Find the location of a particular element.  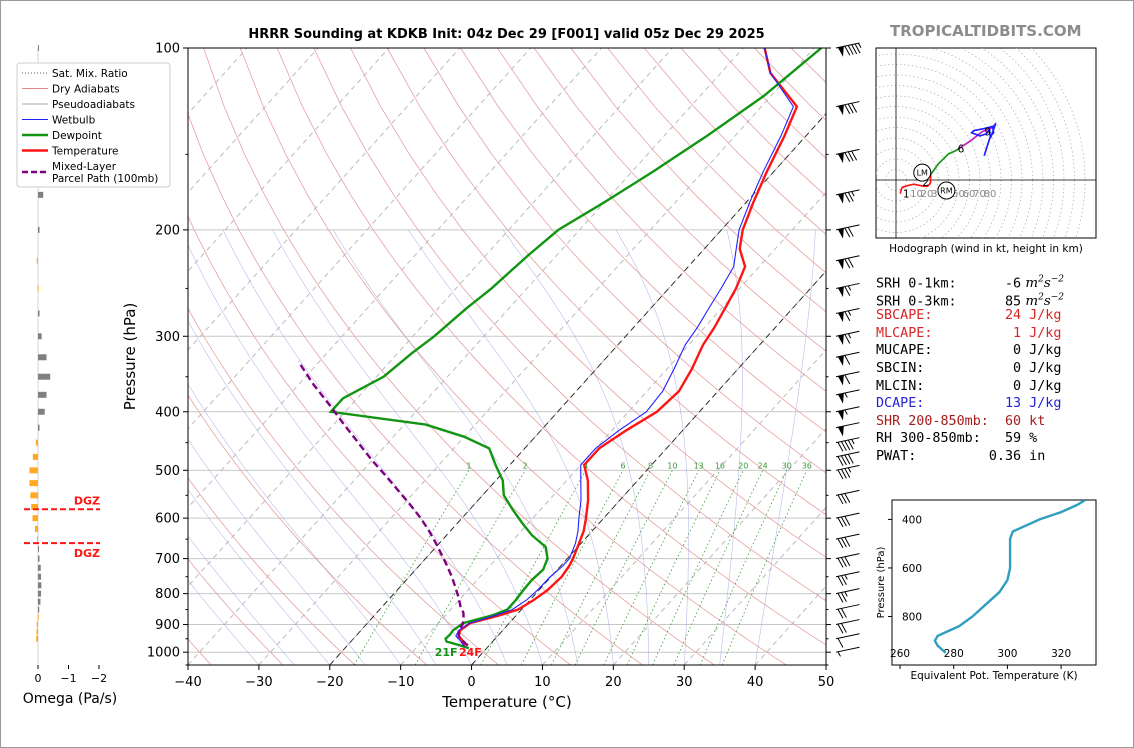

x-tick-label: 10 is located at coordinates (542, 682).